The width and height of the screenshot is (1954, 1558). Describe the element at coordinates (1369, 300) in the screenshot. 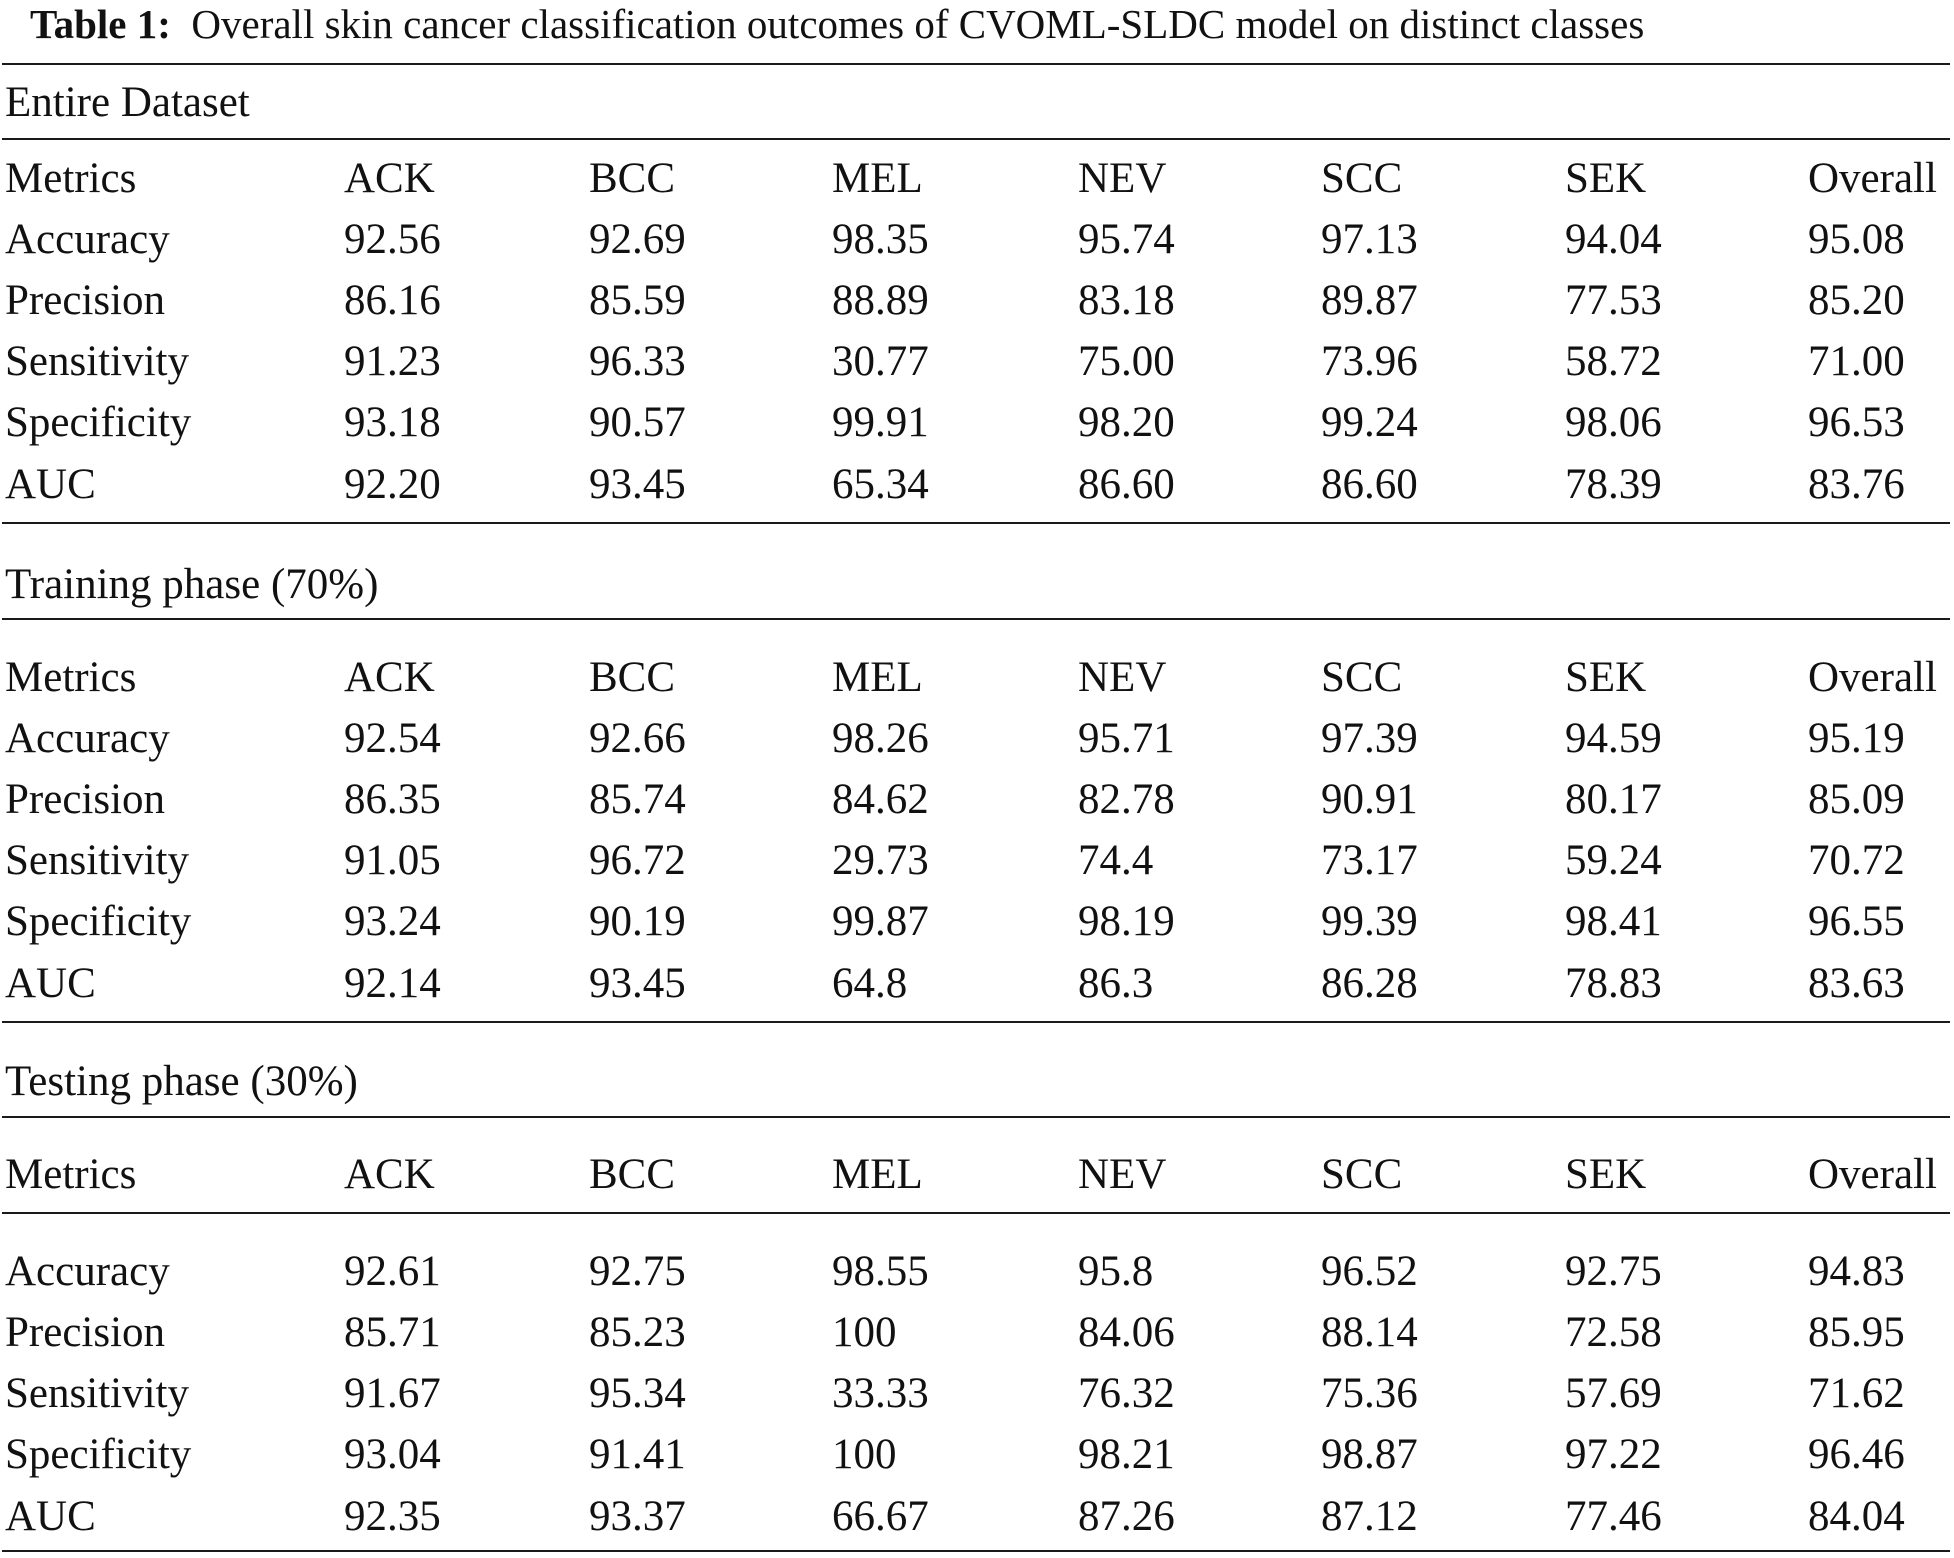

I see `table-cell: 89.87` at that location.